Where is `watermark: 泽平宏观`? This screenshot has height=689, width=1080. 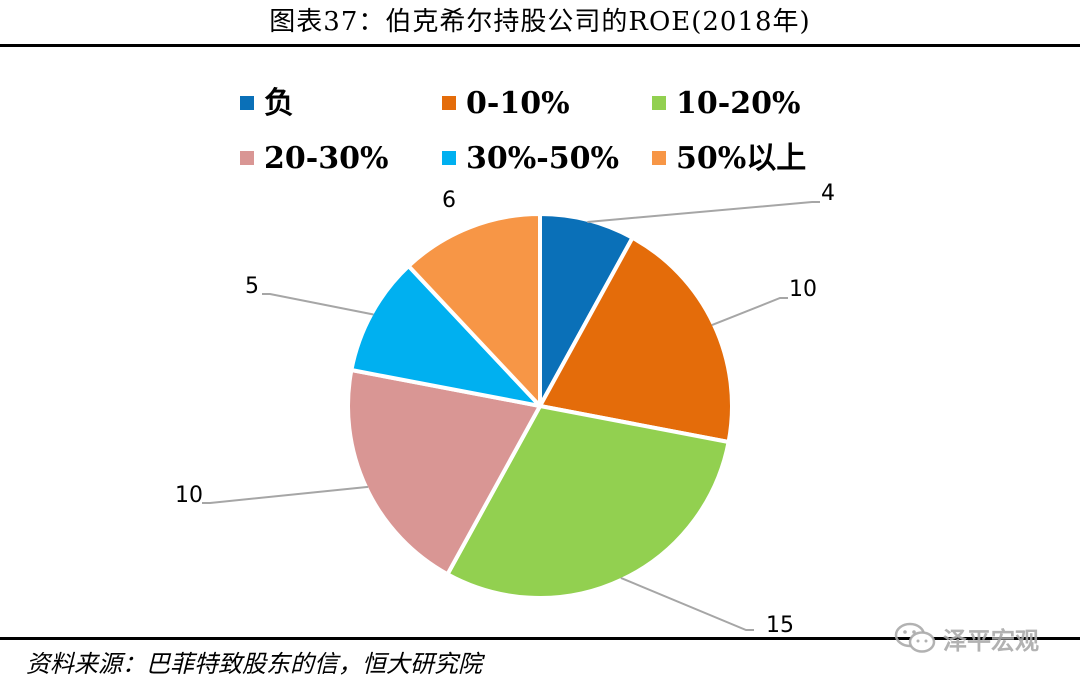 watermark: 泽平宏观 is located at coordinates (966, 638).